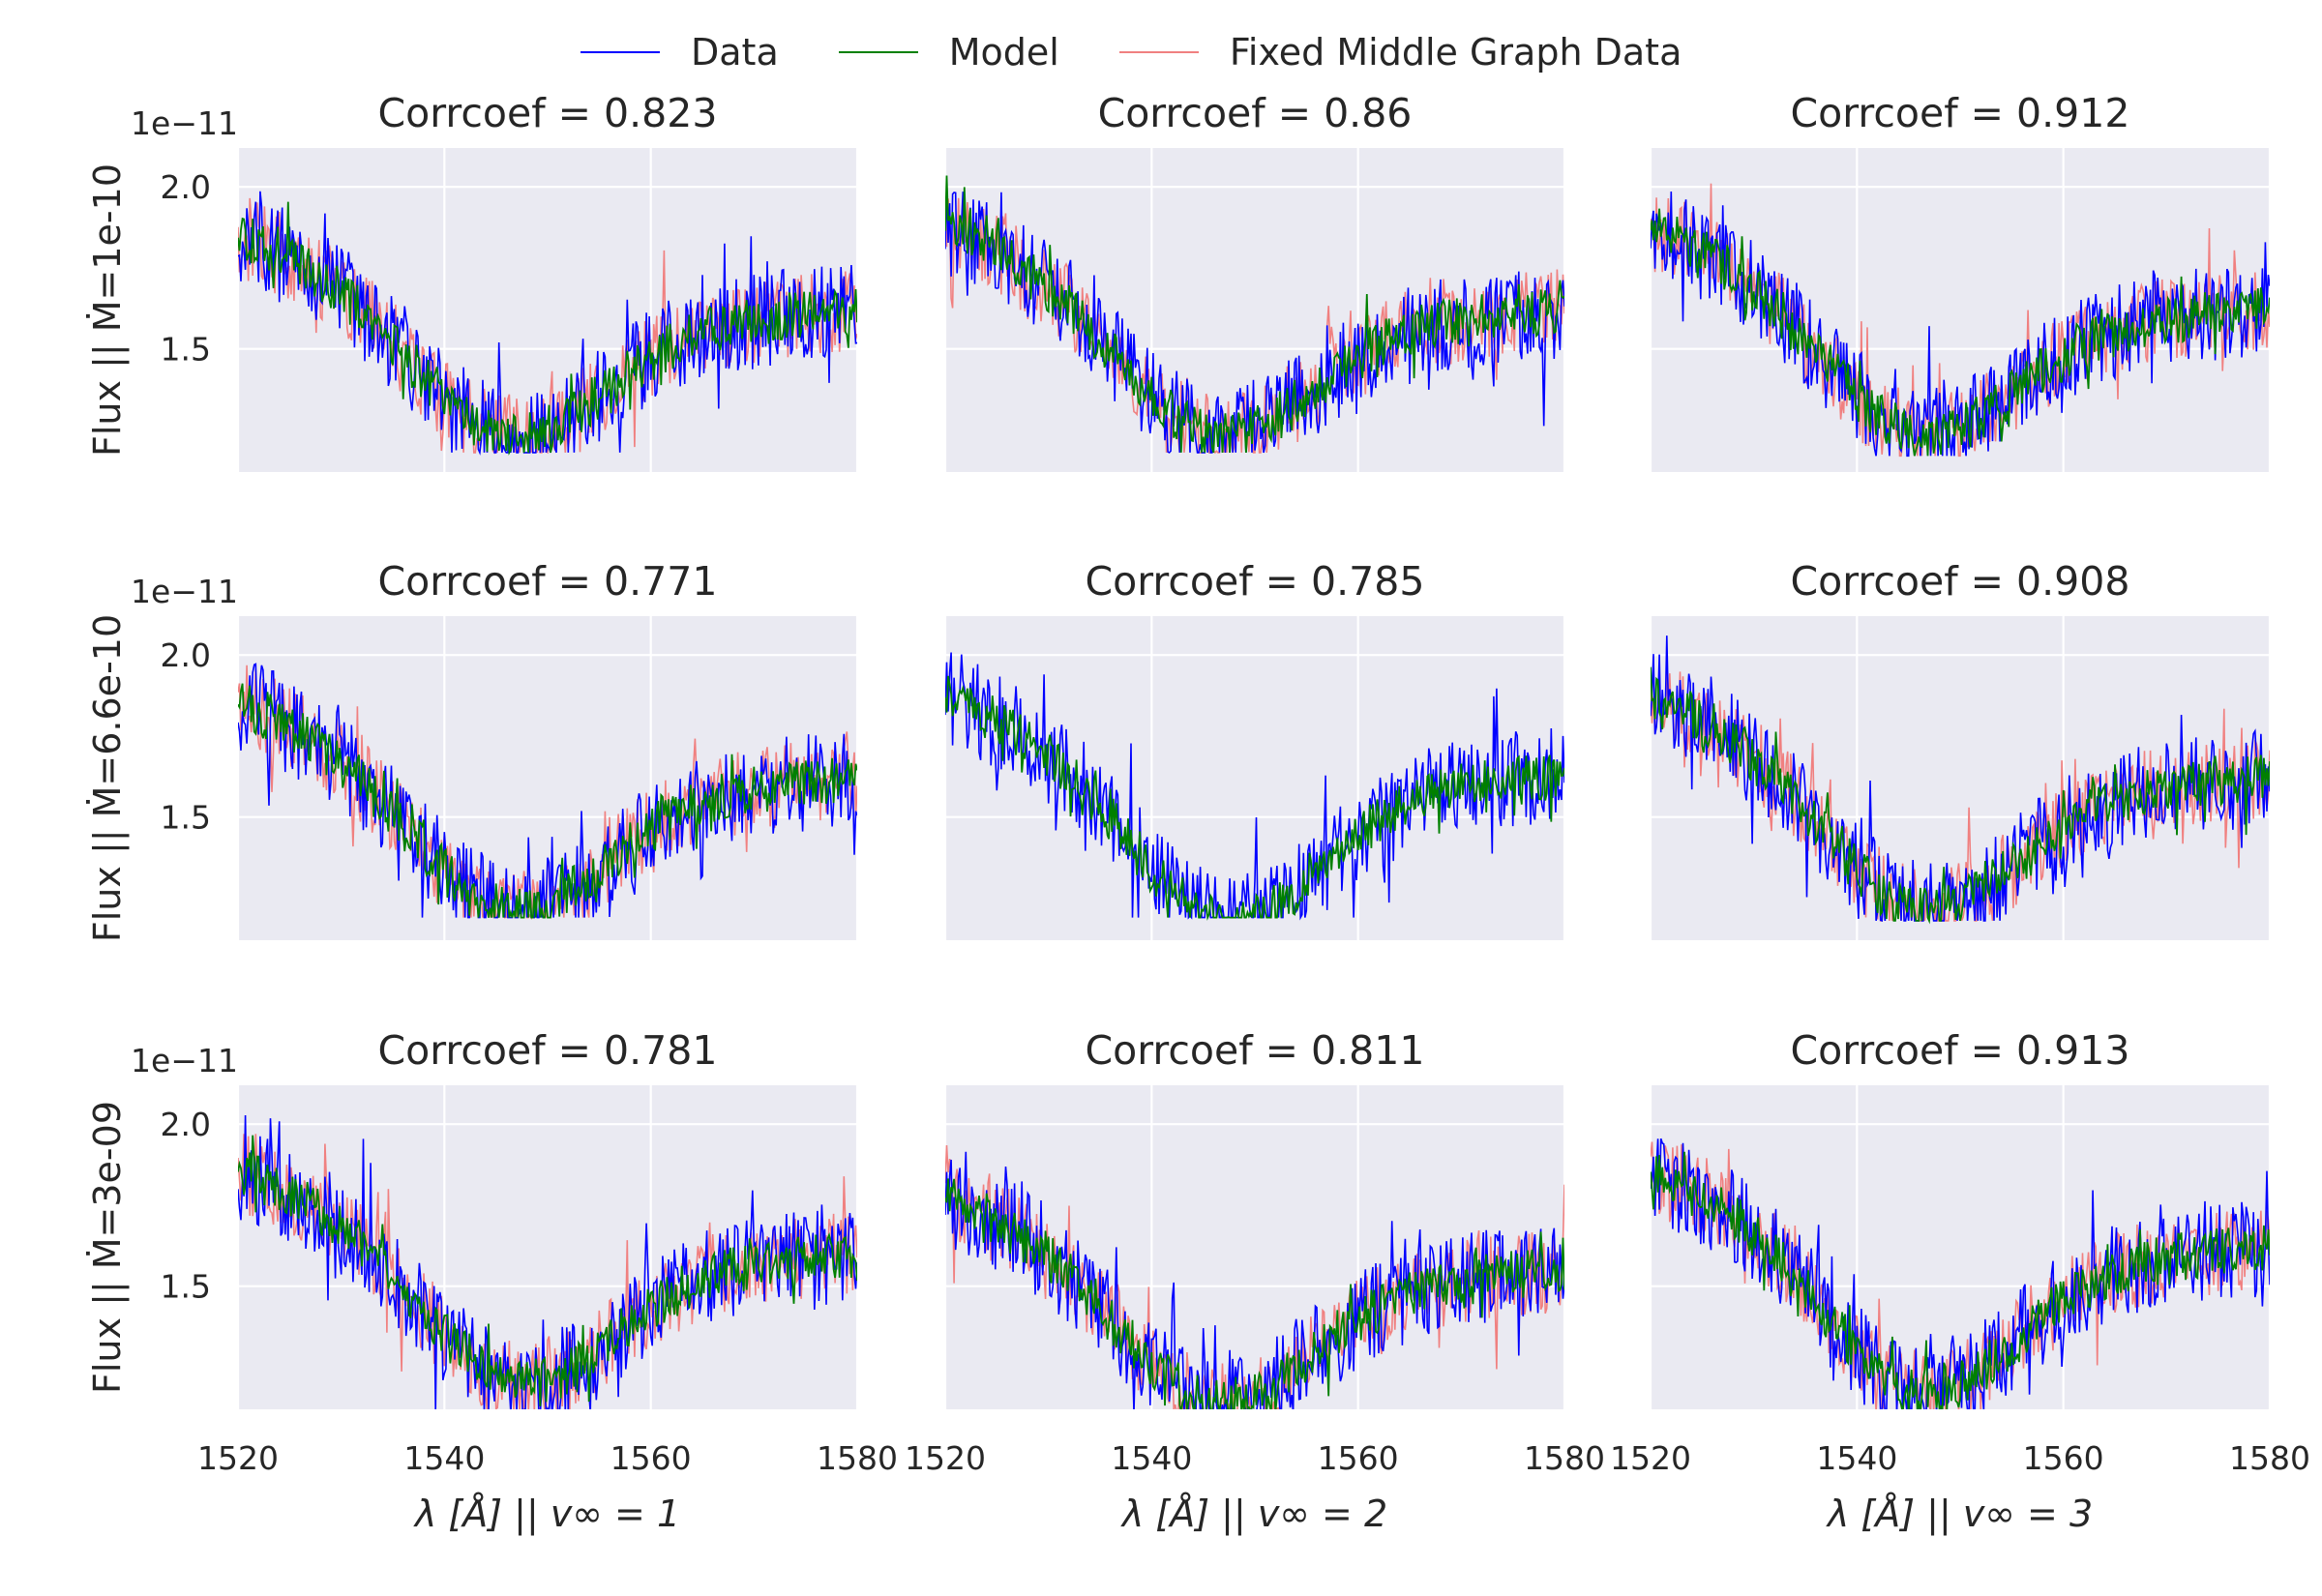 The image size is (2322, 1596). Describe the element at coordinates (1255, 1050) in the screenshot. I see `panel-title: Corrcoef = 0.811` at that location.